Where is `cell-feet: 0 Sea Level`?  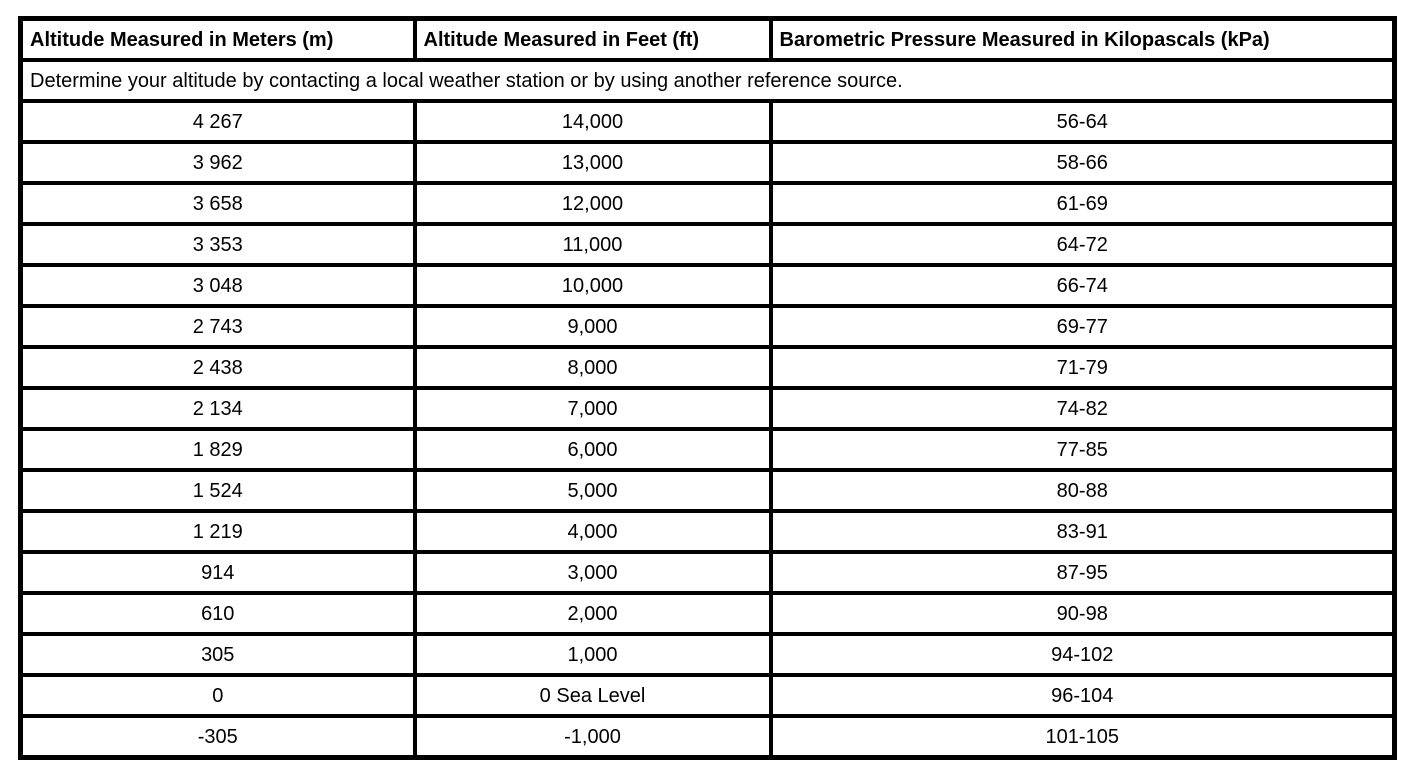 cell-feet: 0 Sea Level is located at coordinates (592, 695).